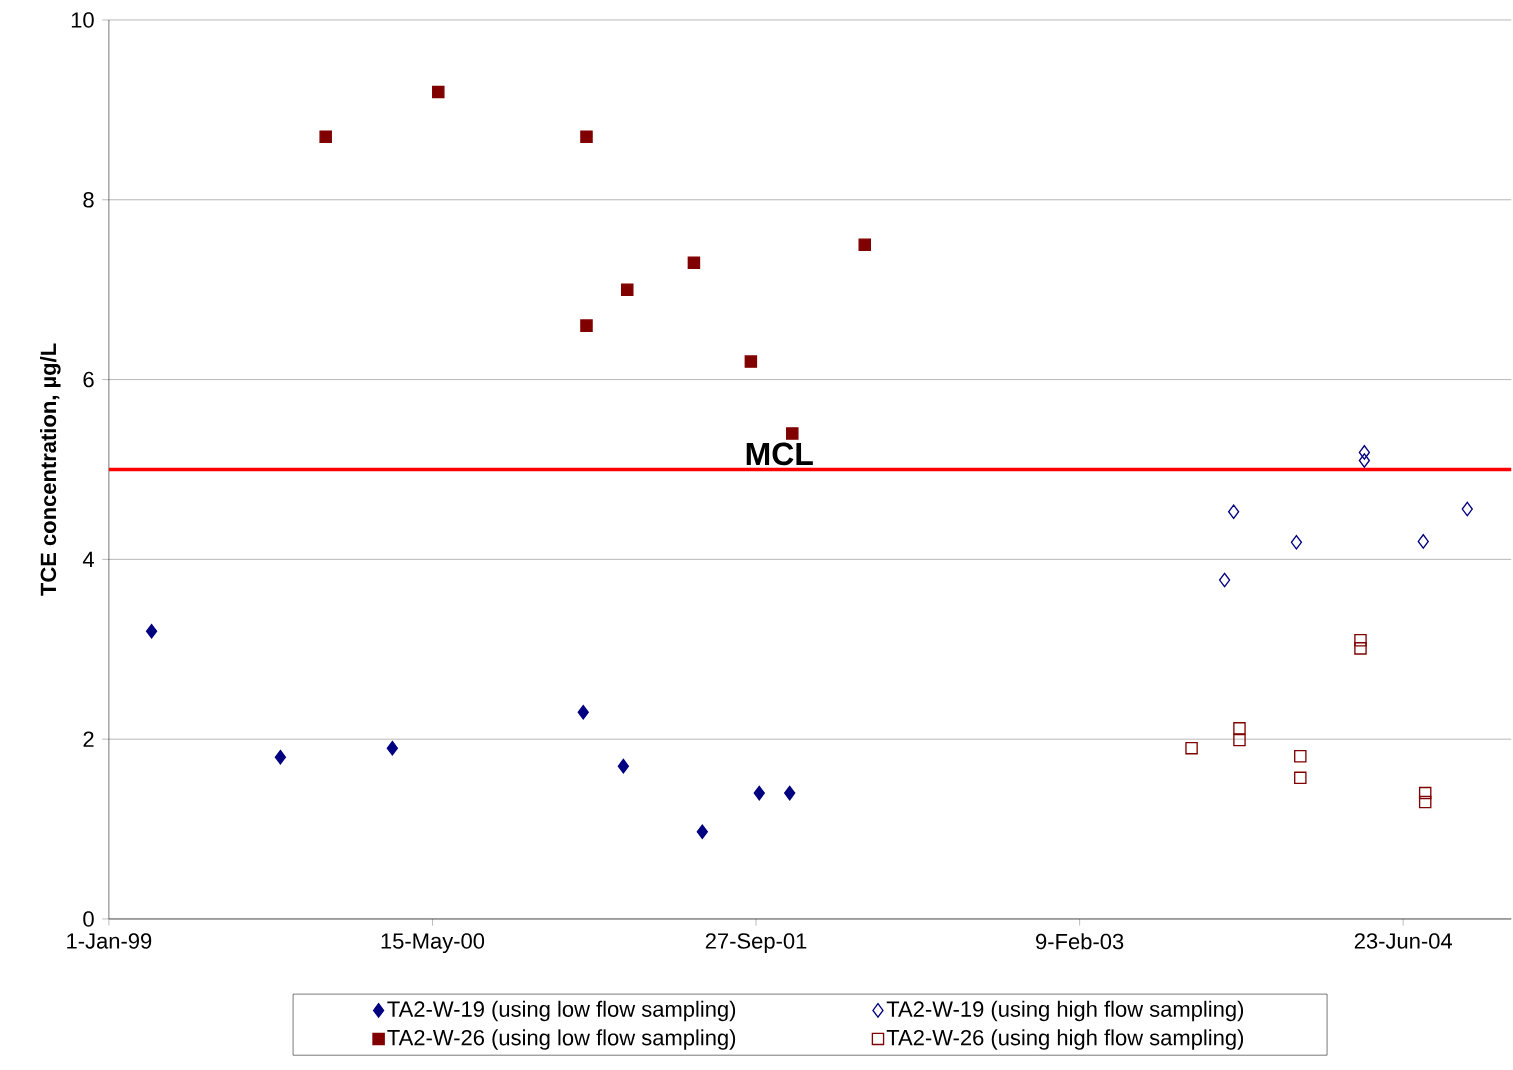 This screenshot has width=1513, height=1070. Describe the element at coordinates (88, 559) in the screenshot. I see `y-tick-label: 4` at that location.